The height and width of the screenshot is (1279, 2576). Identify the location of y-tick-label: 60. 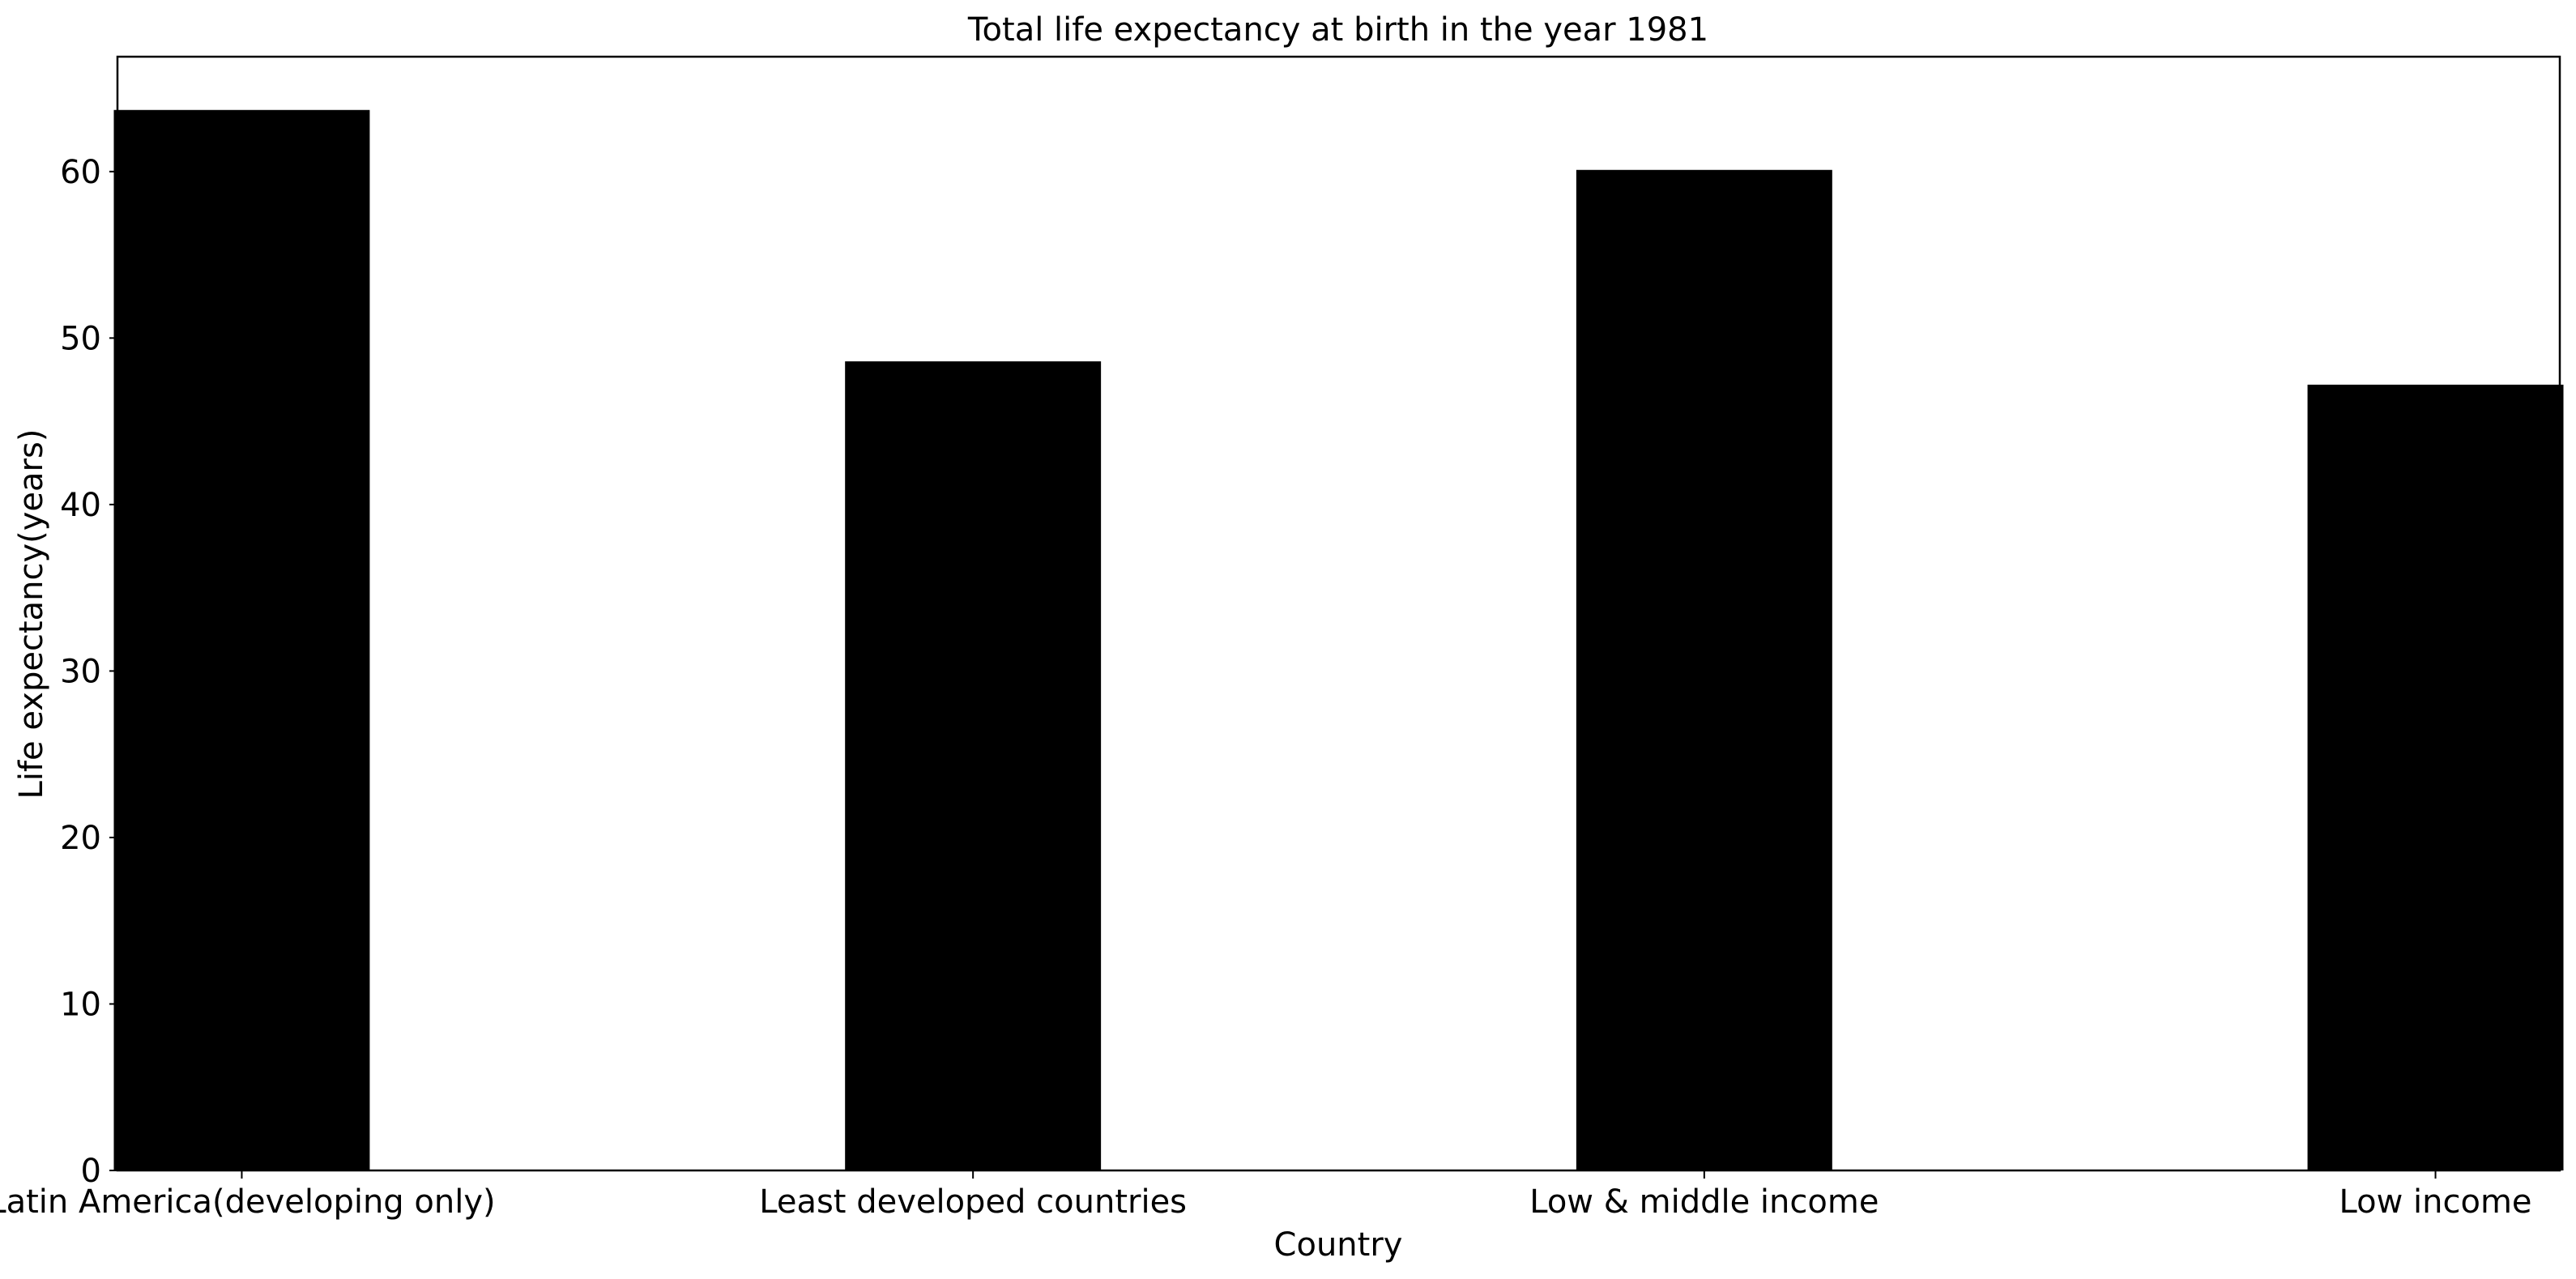
(80, 172).